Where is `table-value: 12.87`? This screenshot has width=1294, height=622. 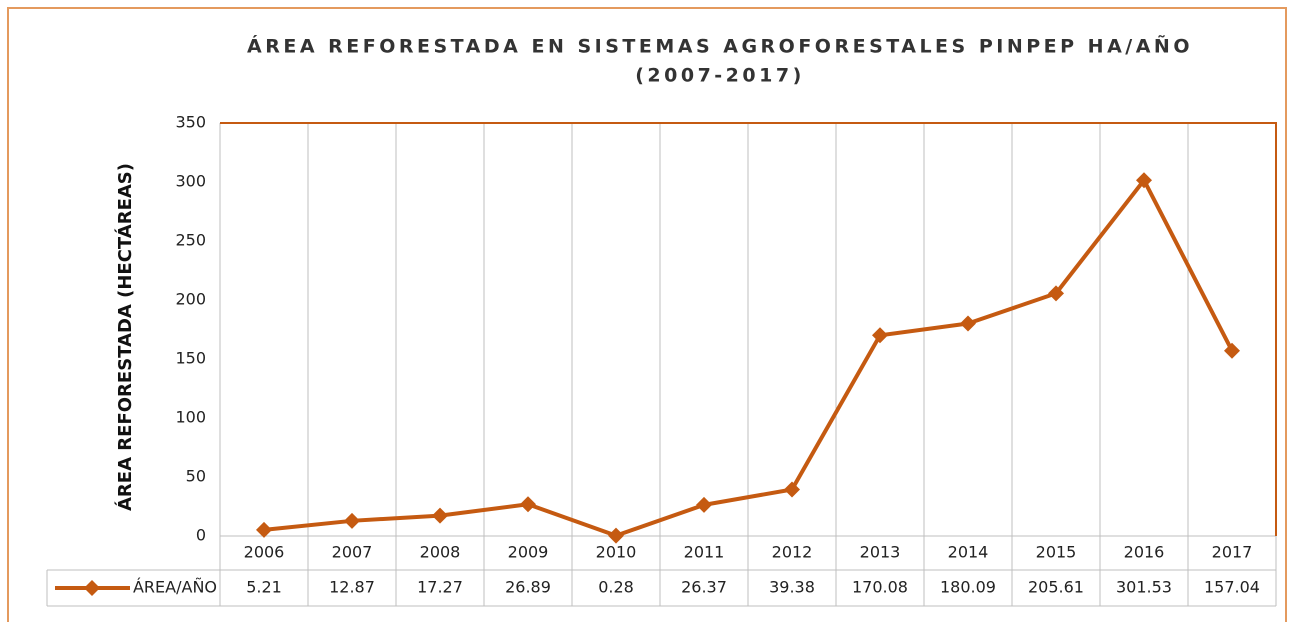
table-value: 12.87 is located at coordinates (352, 587).